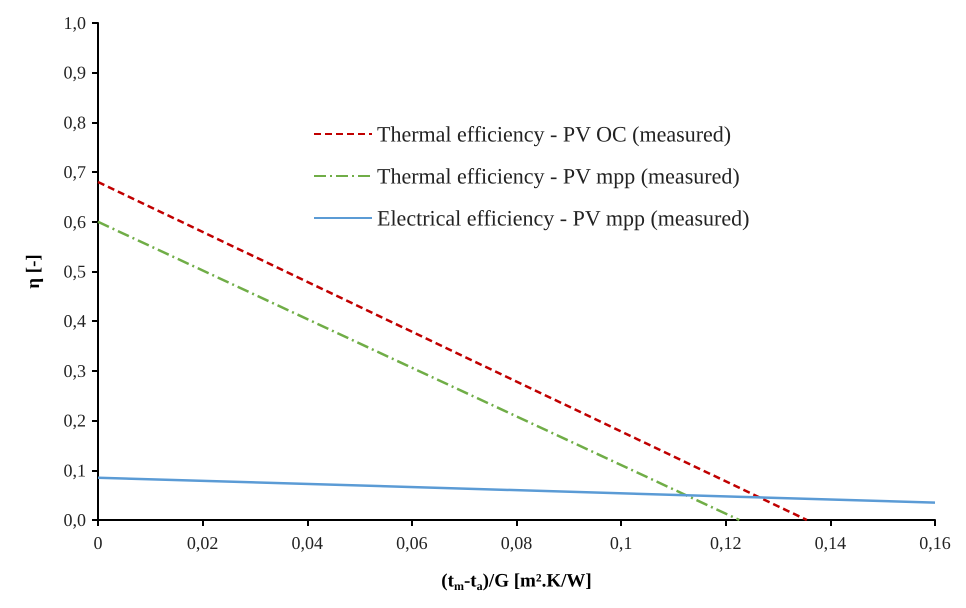  I want to click on x-tick-label: 0,1, so click(621, 543).